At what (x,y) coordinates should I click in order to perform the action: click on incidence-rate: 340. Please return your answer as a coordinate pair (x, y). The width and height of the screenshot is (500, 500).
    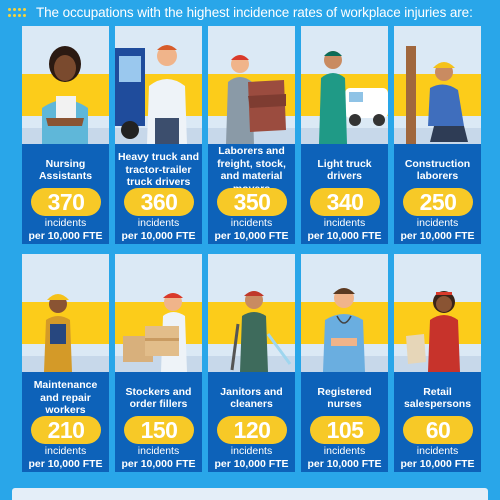
    Looking at the image, I should click on (345, 202).